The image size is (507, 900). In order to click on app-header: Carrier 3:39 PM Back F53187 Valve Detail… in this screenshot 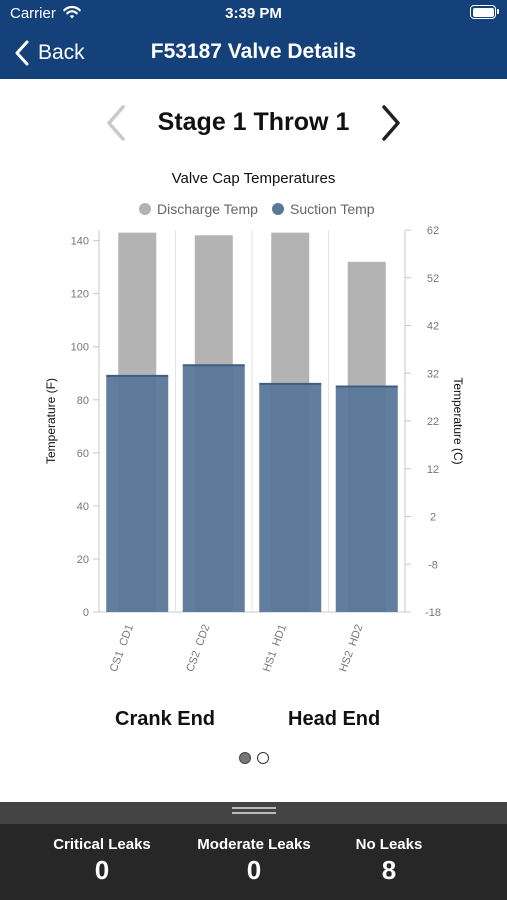, I will do `click(253, 39)`.